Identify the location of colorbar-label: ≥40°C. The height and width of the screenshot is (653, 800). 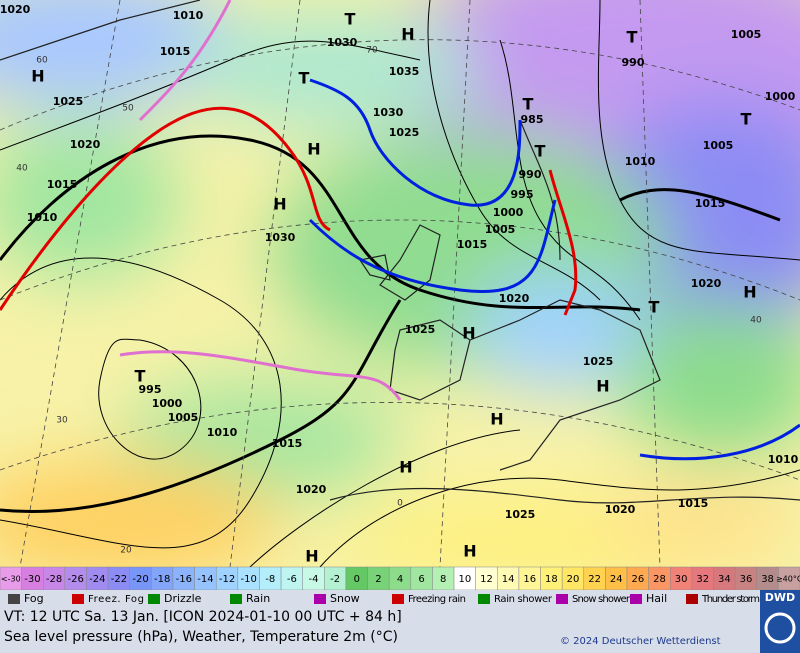
(788, 579).